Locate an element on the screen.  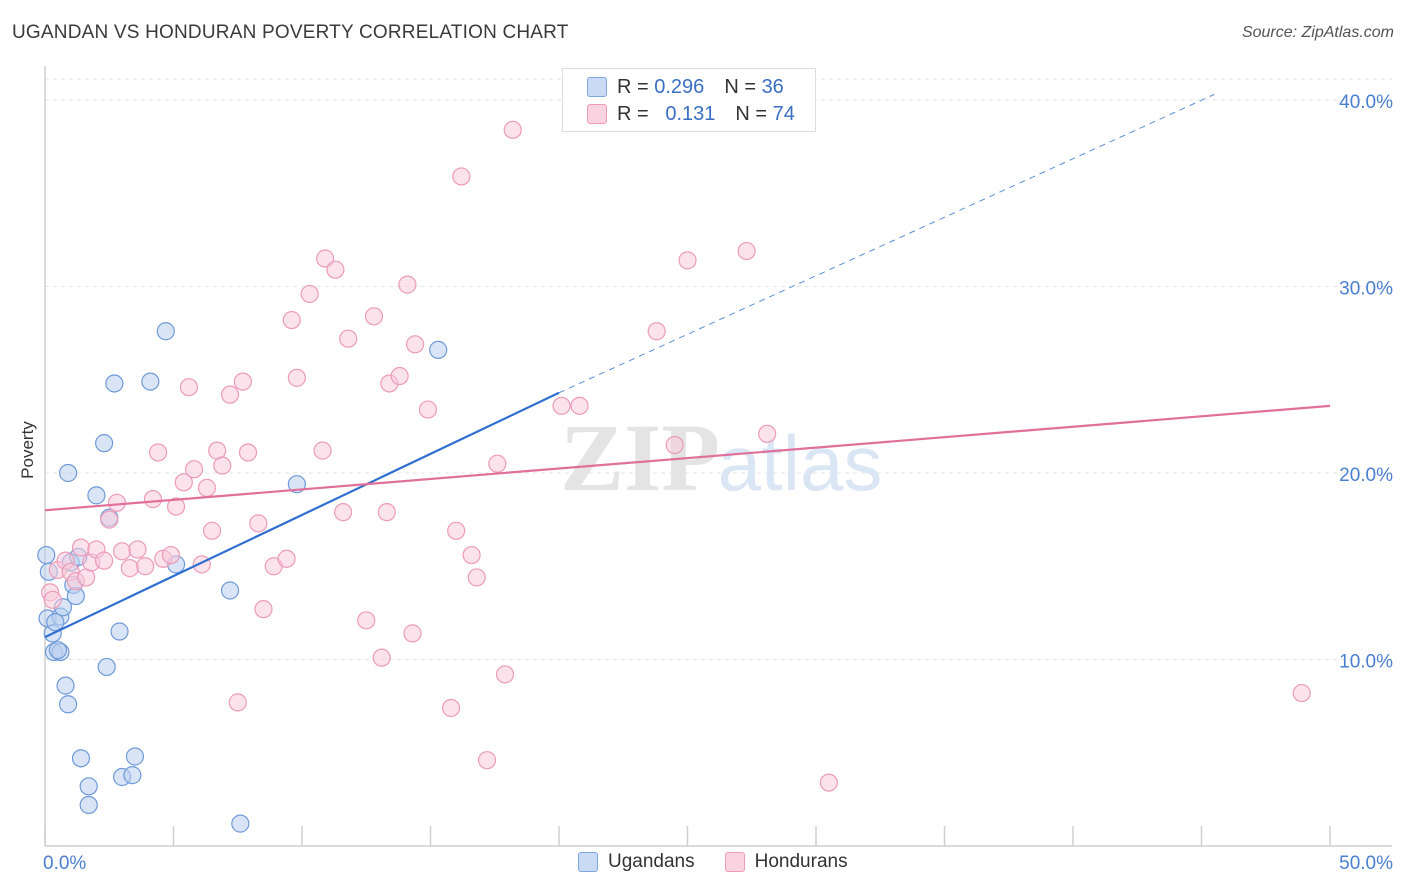
stats-row-ugandans: R = 0.296 N = 36 is located at coordinates (685, 87).